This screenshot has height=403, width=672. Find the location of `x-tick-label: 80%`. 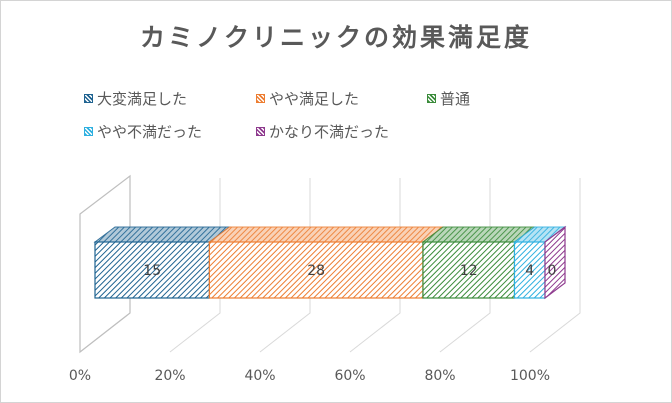

x-tick-label: 80% is located at coordinates (439, 376).